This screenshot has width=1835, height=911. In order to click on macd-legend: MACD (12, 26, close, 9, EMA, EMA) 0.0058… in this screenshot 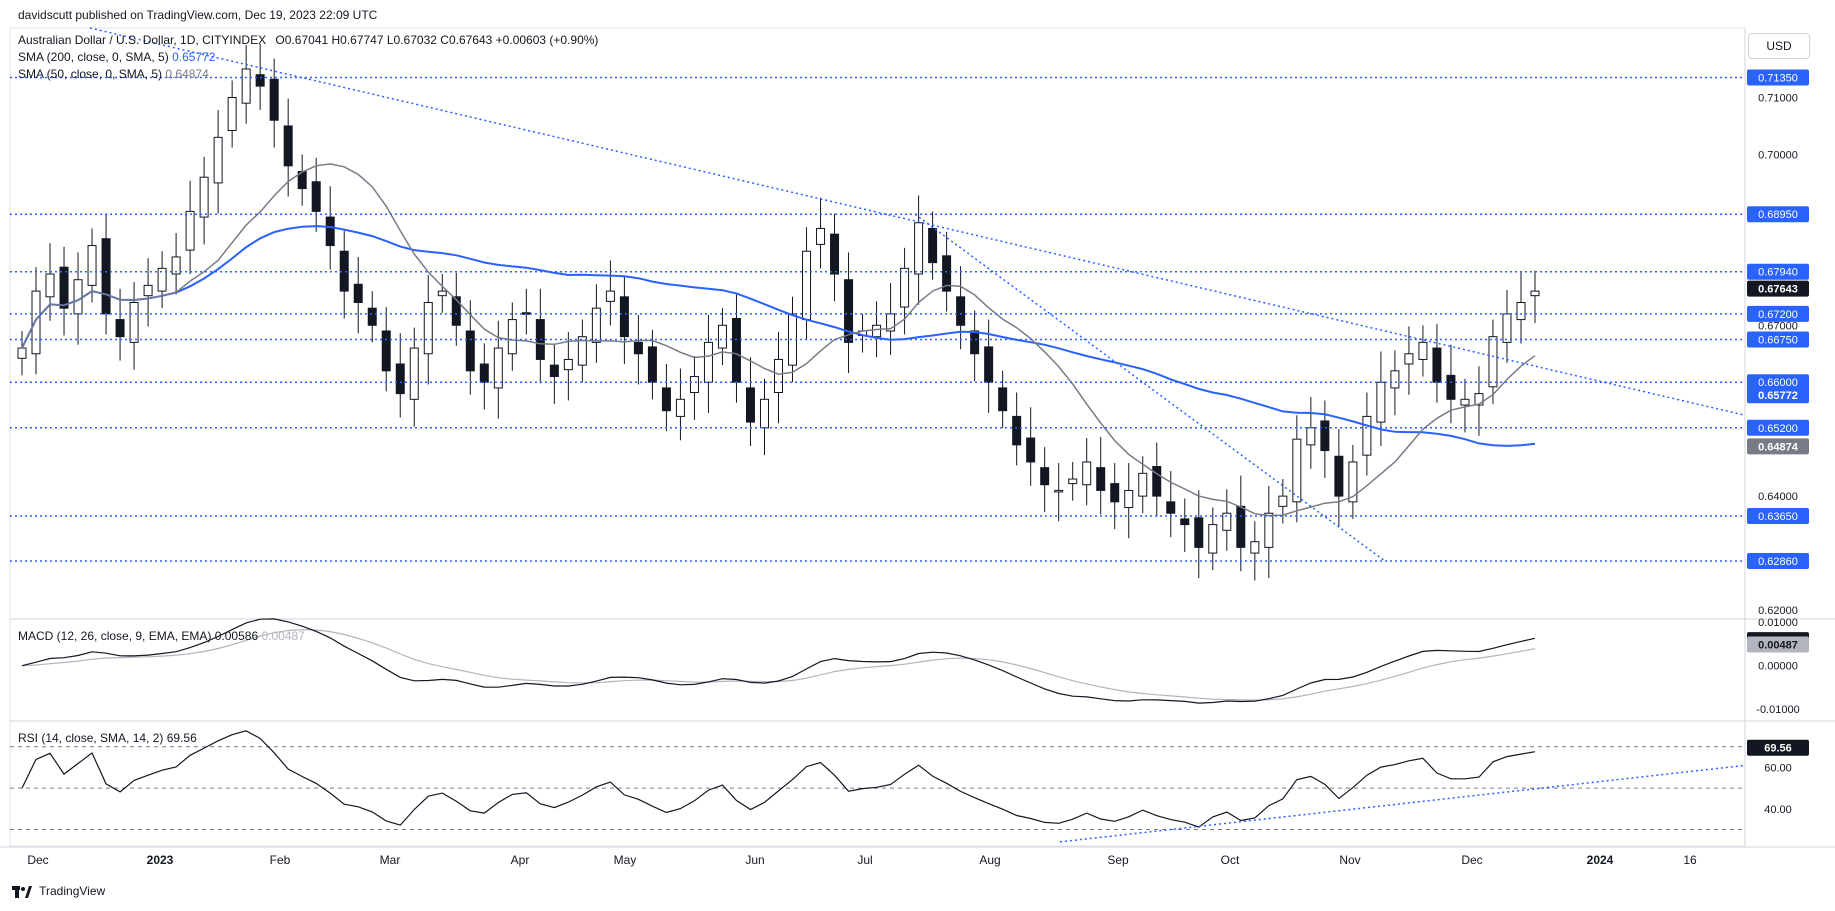, I will do `click(161, 636)`.